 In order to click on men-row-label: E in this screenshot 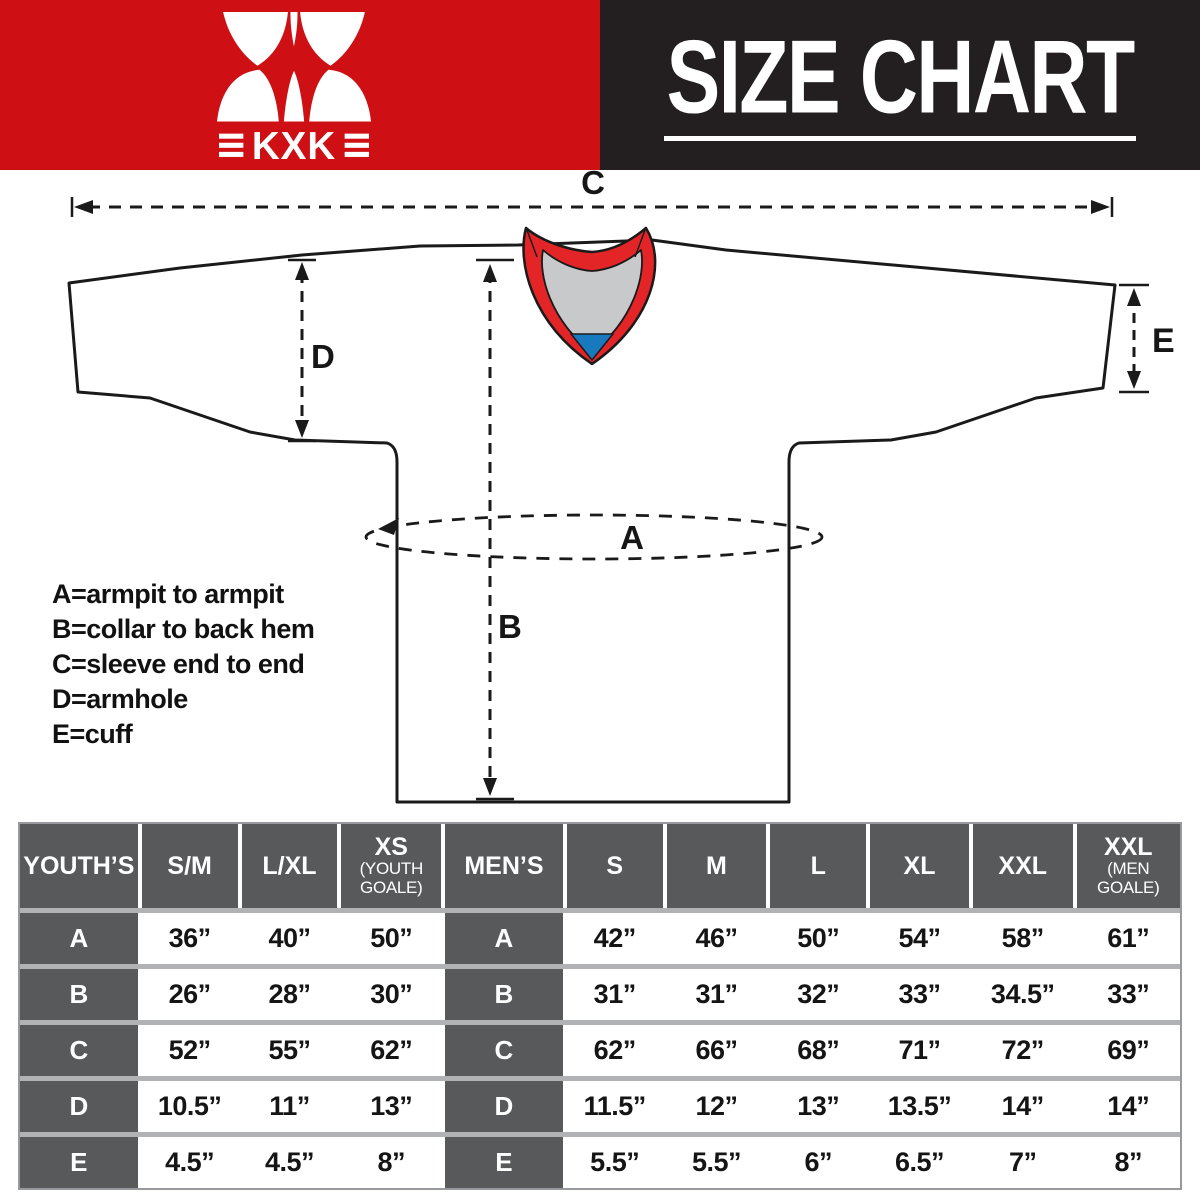, I will do `click(504, 1162)`.